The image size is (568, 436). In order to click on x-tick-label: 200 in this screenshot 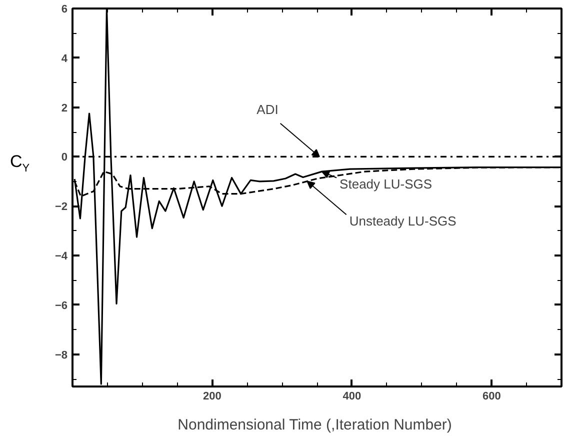, I will do `click(212, 396)`.